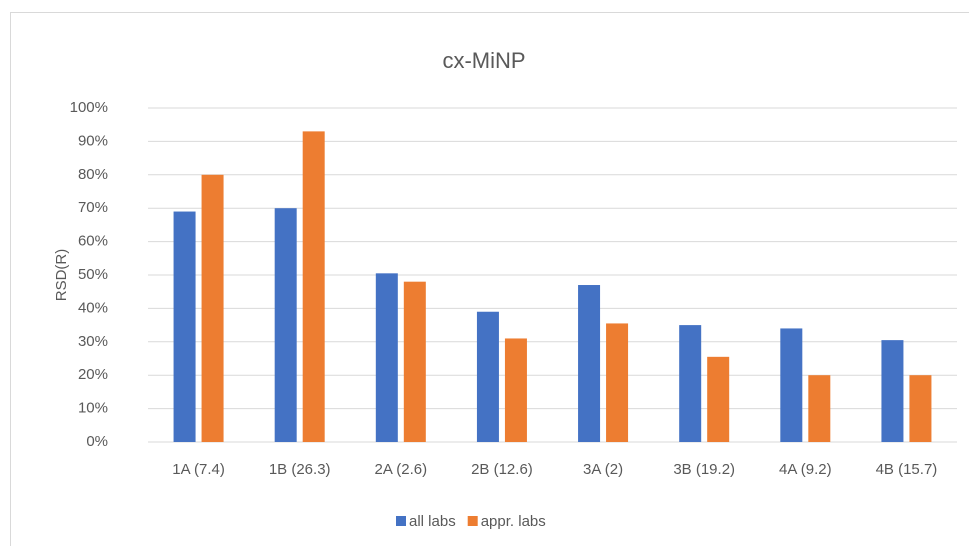  What do you see at coordinates (89, 107) in the screenshot?
I see `y-tick-label: 100%` at bounding box center [89, 107].